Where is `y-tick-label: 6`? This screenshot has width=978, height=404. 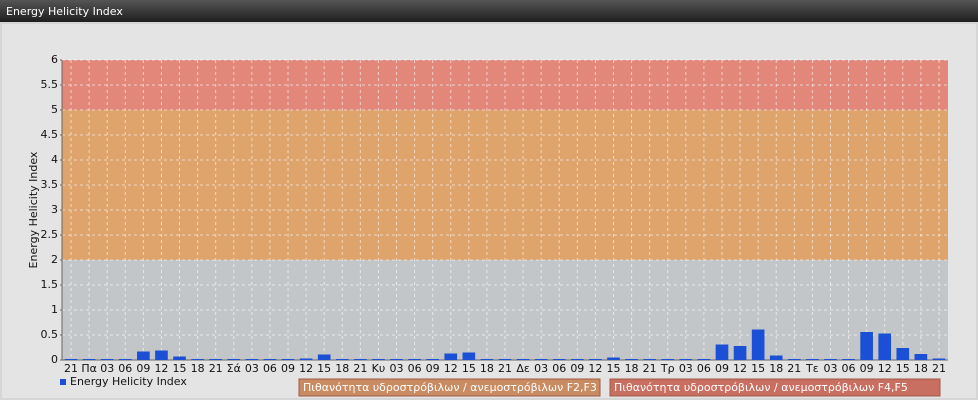 y-tick-label: 6 is located at coordinates (54, 59).